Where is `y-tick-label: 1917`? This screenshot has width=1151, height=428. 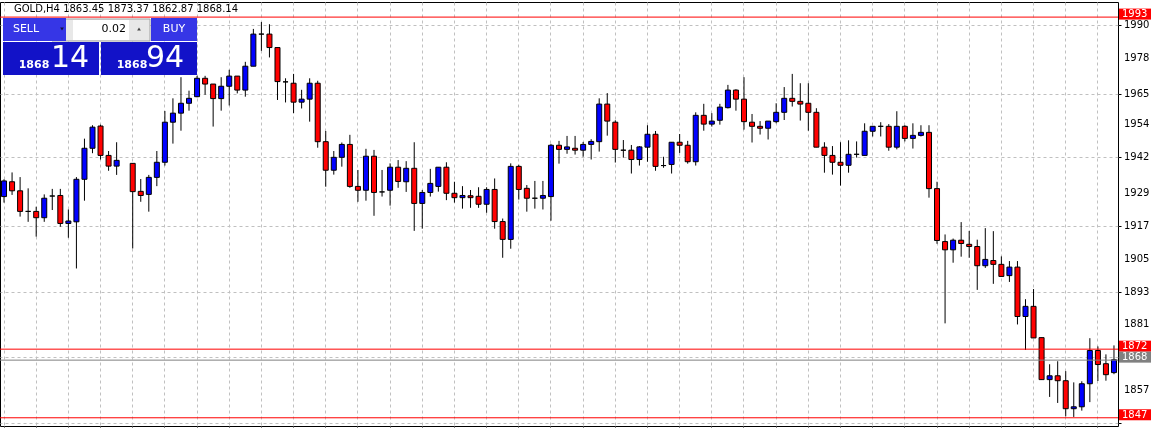
y-tick-label: 1917 is located at coordinates (1137, 225).